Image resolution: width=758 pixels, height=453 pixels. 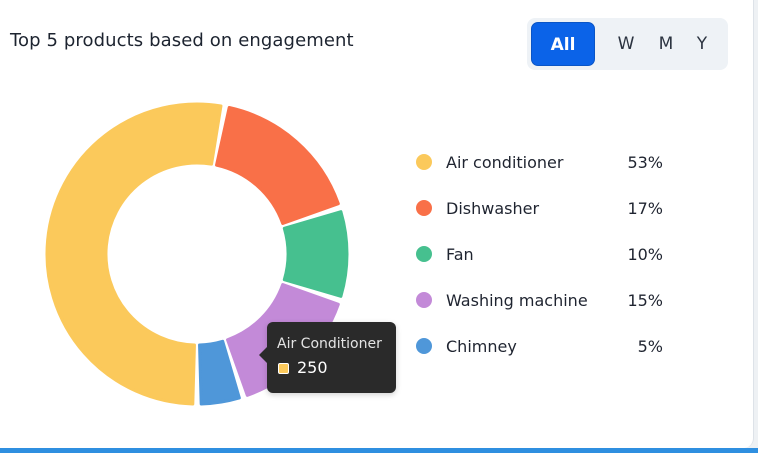 I want to click on legend-value-fan: 10%, so click(x=645, y=254).